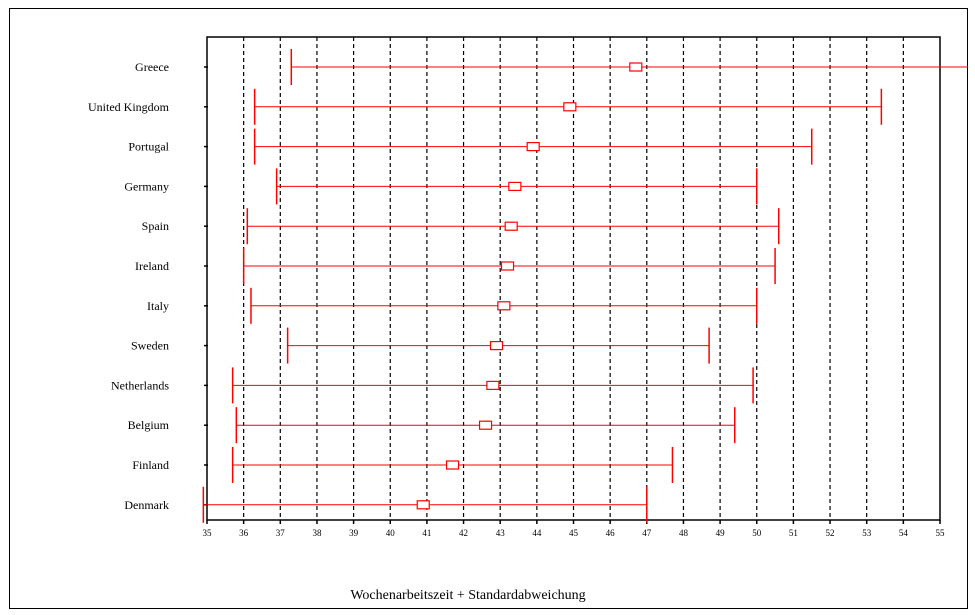 This screenshot has height=615, width=975. I want to click on category-label: Spain, so click(155, 226).